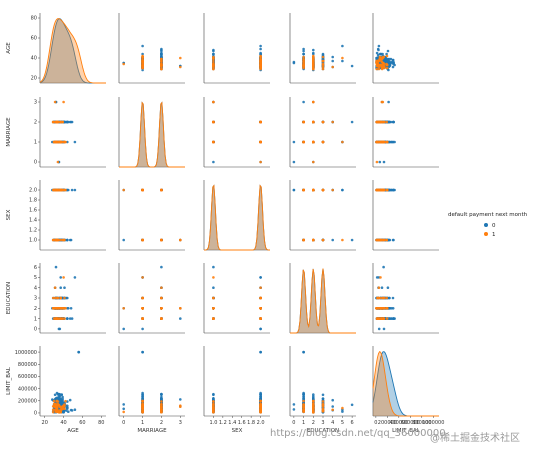 The height and width of the screenshot is (449, 533). Describe the element at coordinates (236, 381) in the screenshot. I see `cell-limit_bal-vs-sex` at that location.